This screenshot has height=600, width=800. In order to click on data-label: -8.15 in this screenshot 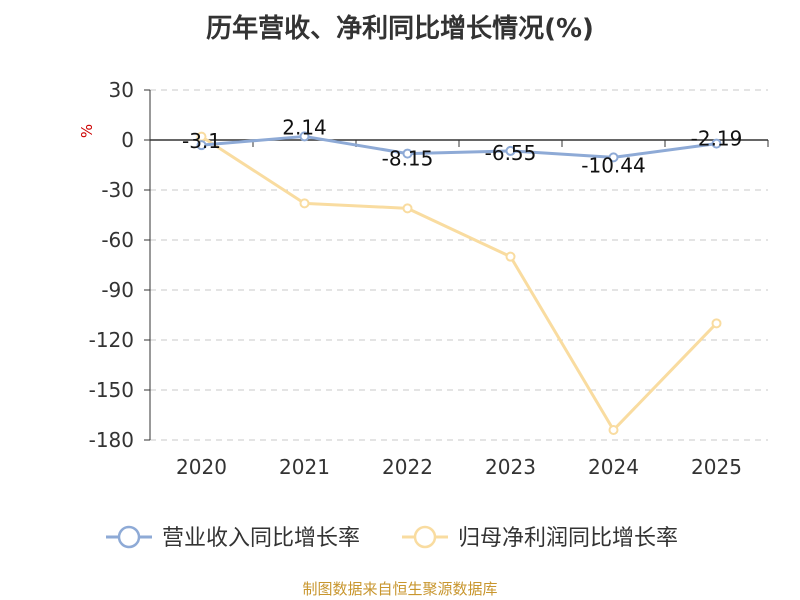, I will do `click(408, 159)`.